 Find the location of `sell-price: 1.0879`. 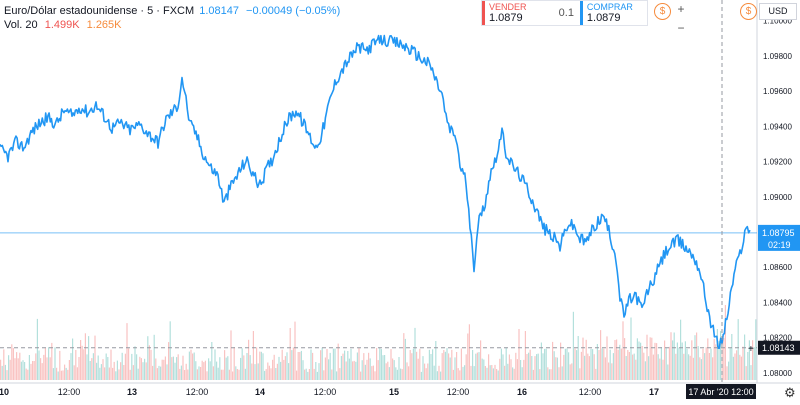

sell-price: 1.0879 is located at coordinates (506, 18).